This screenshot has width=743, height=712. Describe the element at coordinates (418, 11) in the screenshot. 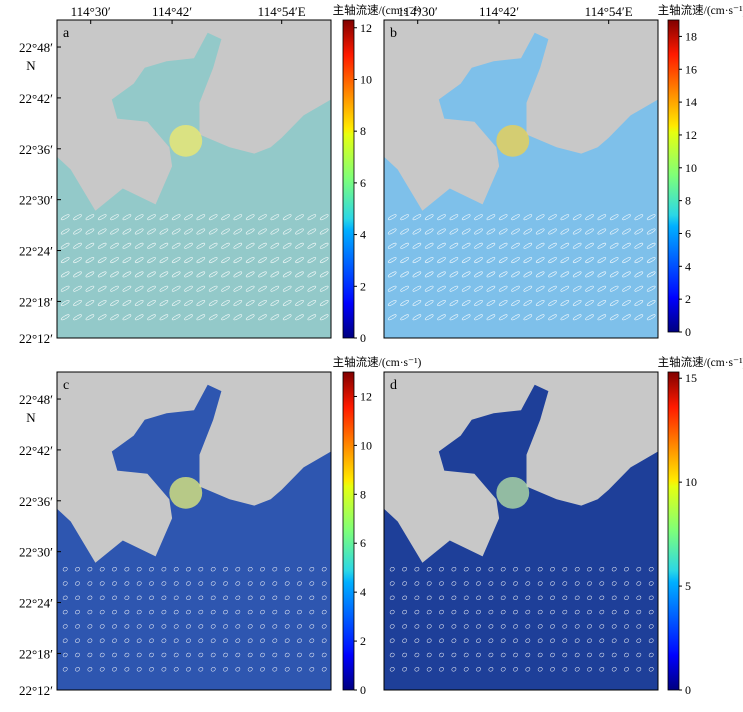

I see `lon-tick-label: 114°30′` at that location.